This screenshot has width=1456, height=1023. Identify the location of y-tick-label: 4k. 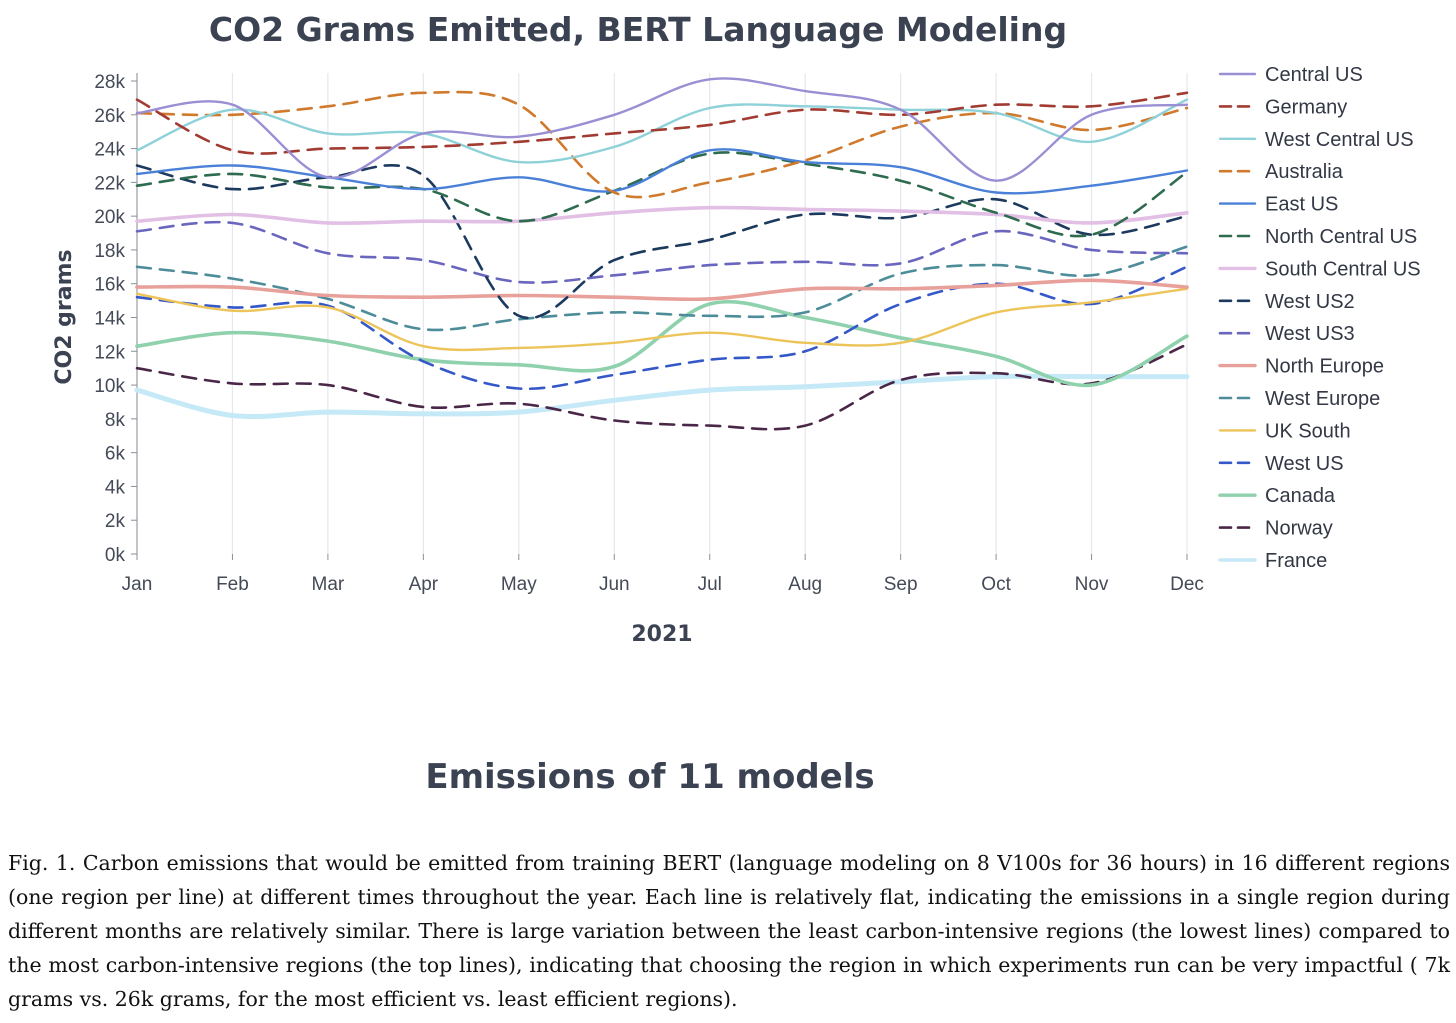
(115, 487).